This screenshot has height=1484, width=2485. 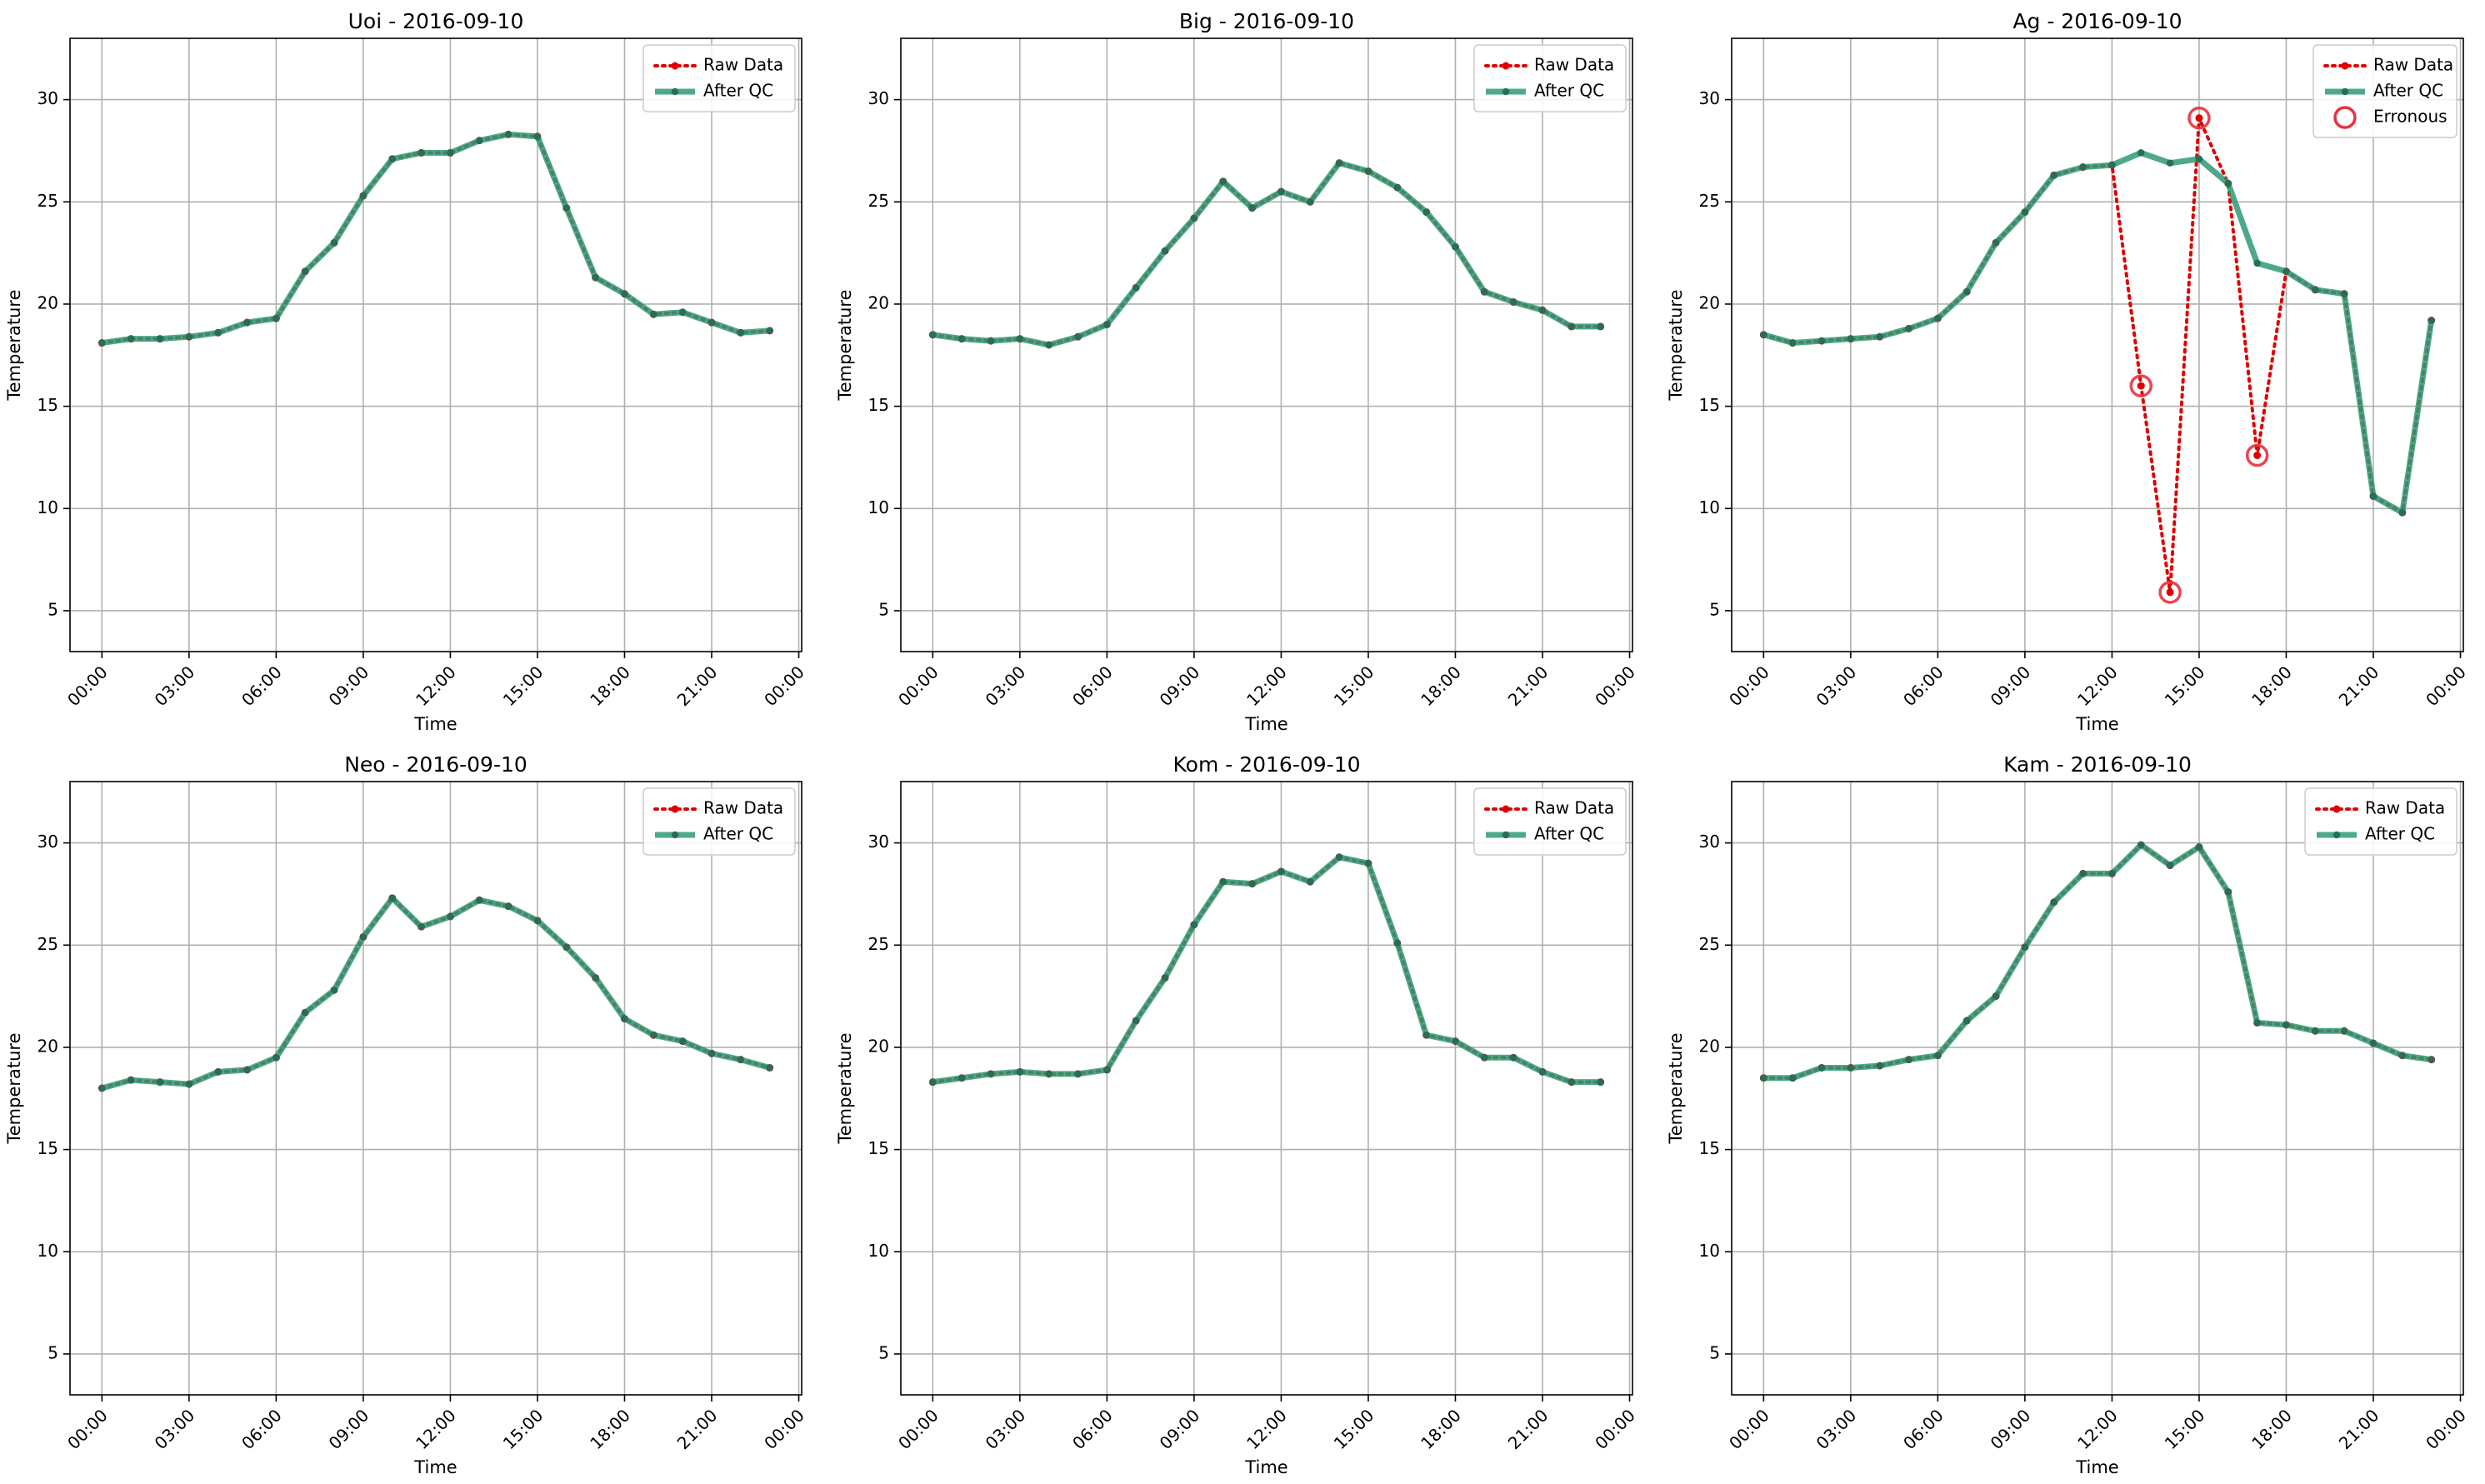 I want to click on legend-raw-label: Raw Data, so click(x=1574, y=808).